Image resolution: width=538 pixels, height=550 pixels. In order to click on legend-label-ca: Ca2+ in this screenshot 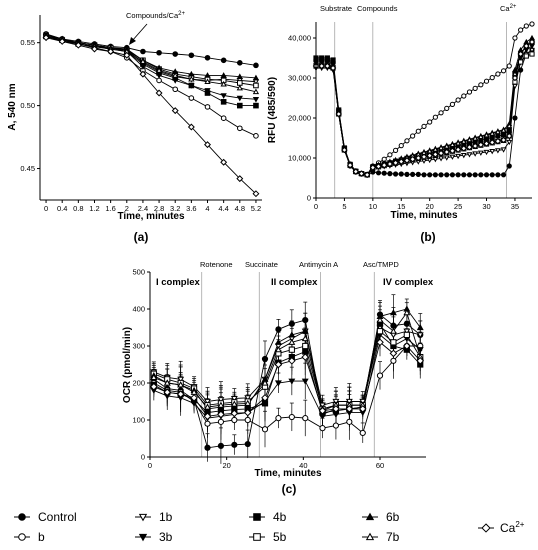, I will do `click(512, 527)`.